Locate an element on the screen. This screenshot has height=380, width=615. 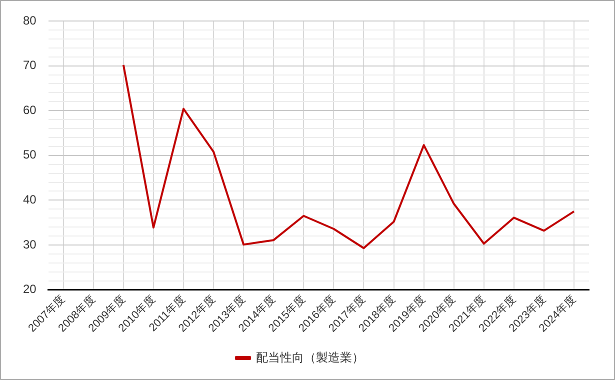
legend-label: 配当性向（製造業） is located at coordinates (310, 357).